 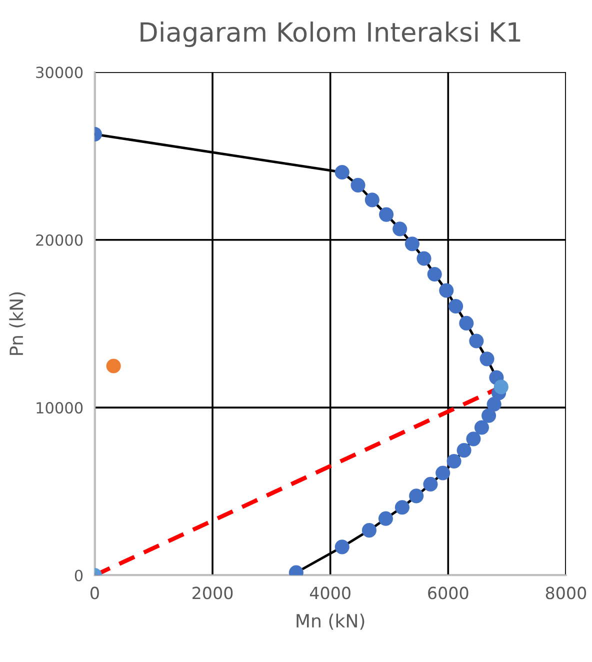 I want to click on x-tick-label: 2000, so click(x=212, y=593).